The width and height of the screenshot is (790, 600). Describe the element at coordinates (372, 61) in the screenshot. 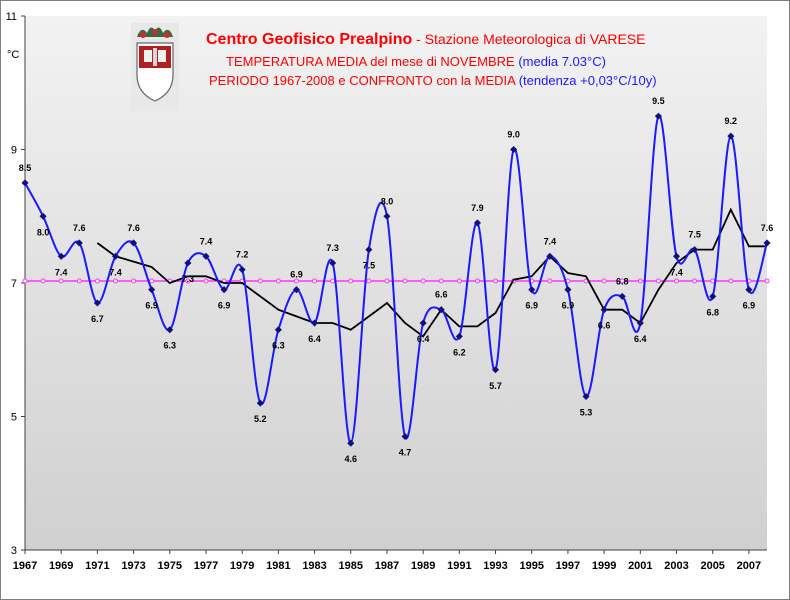

I see `subtitle-month: TEMPERATURA MEDIA del mese di NOVEMBRE` at that location.